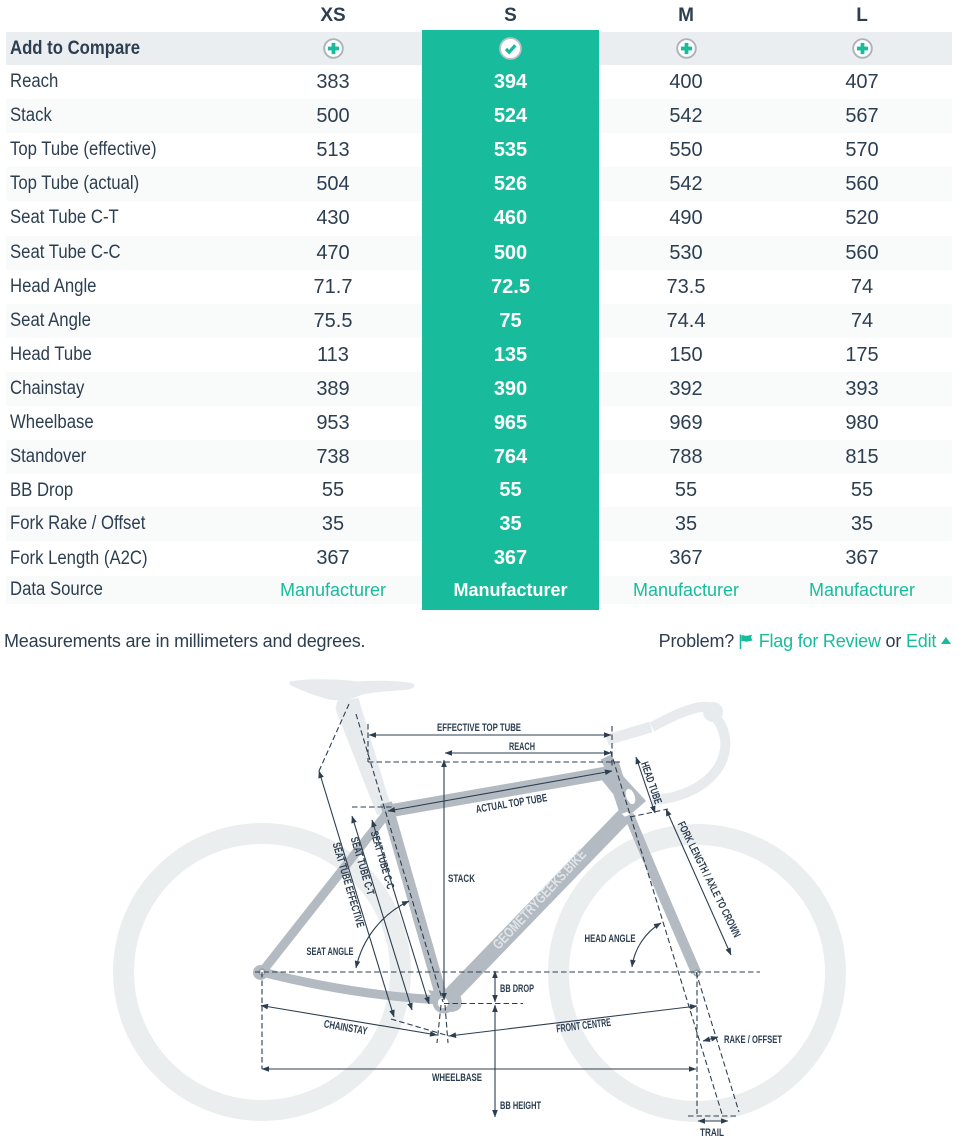 This screenshot has width=963, height=1145. Describe the element at coordinates (479, 728) in the screenshot. I see `svg-text: EFFECTIVE TOP TUBE` at that location.